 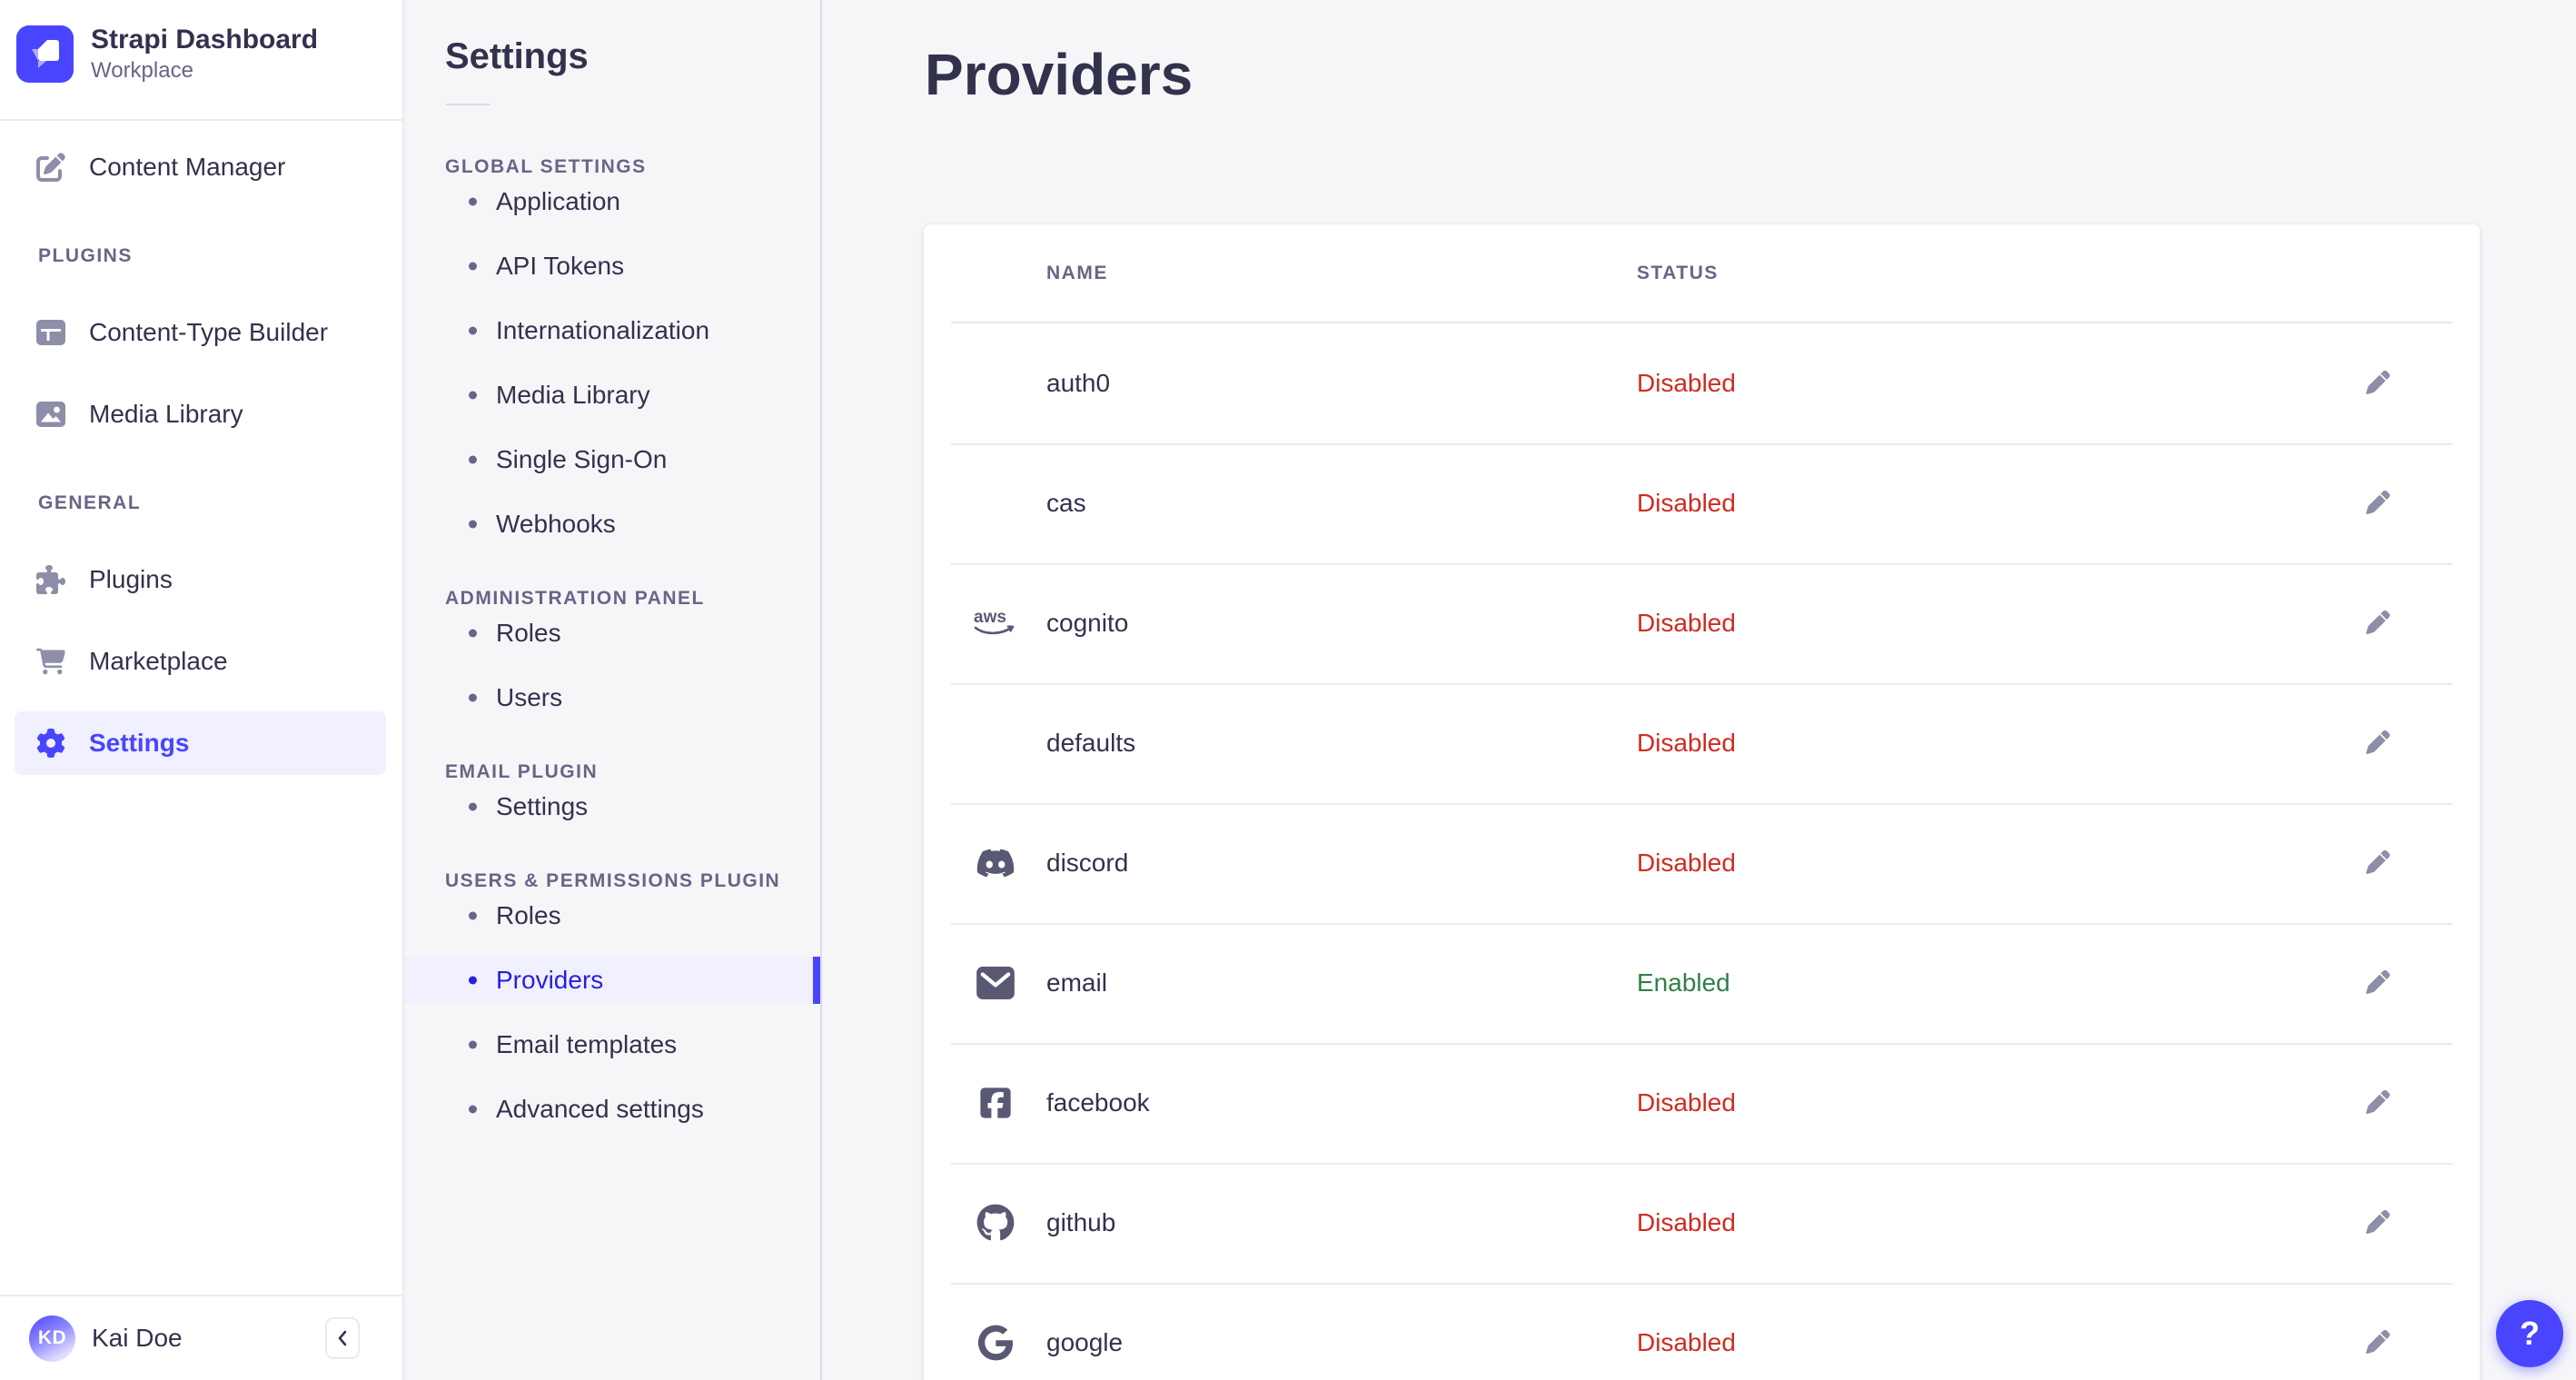 What do you see at coordinates (158, 661) in the screenshot?
I see `sidebar-item-label: Marketplace` at bounding box center [158, 661].